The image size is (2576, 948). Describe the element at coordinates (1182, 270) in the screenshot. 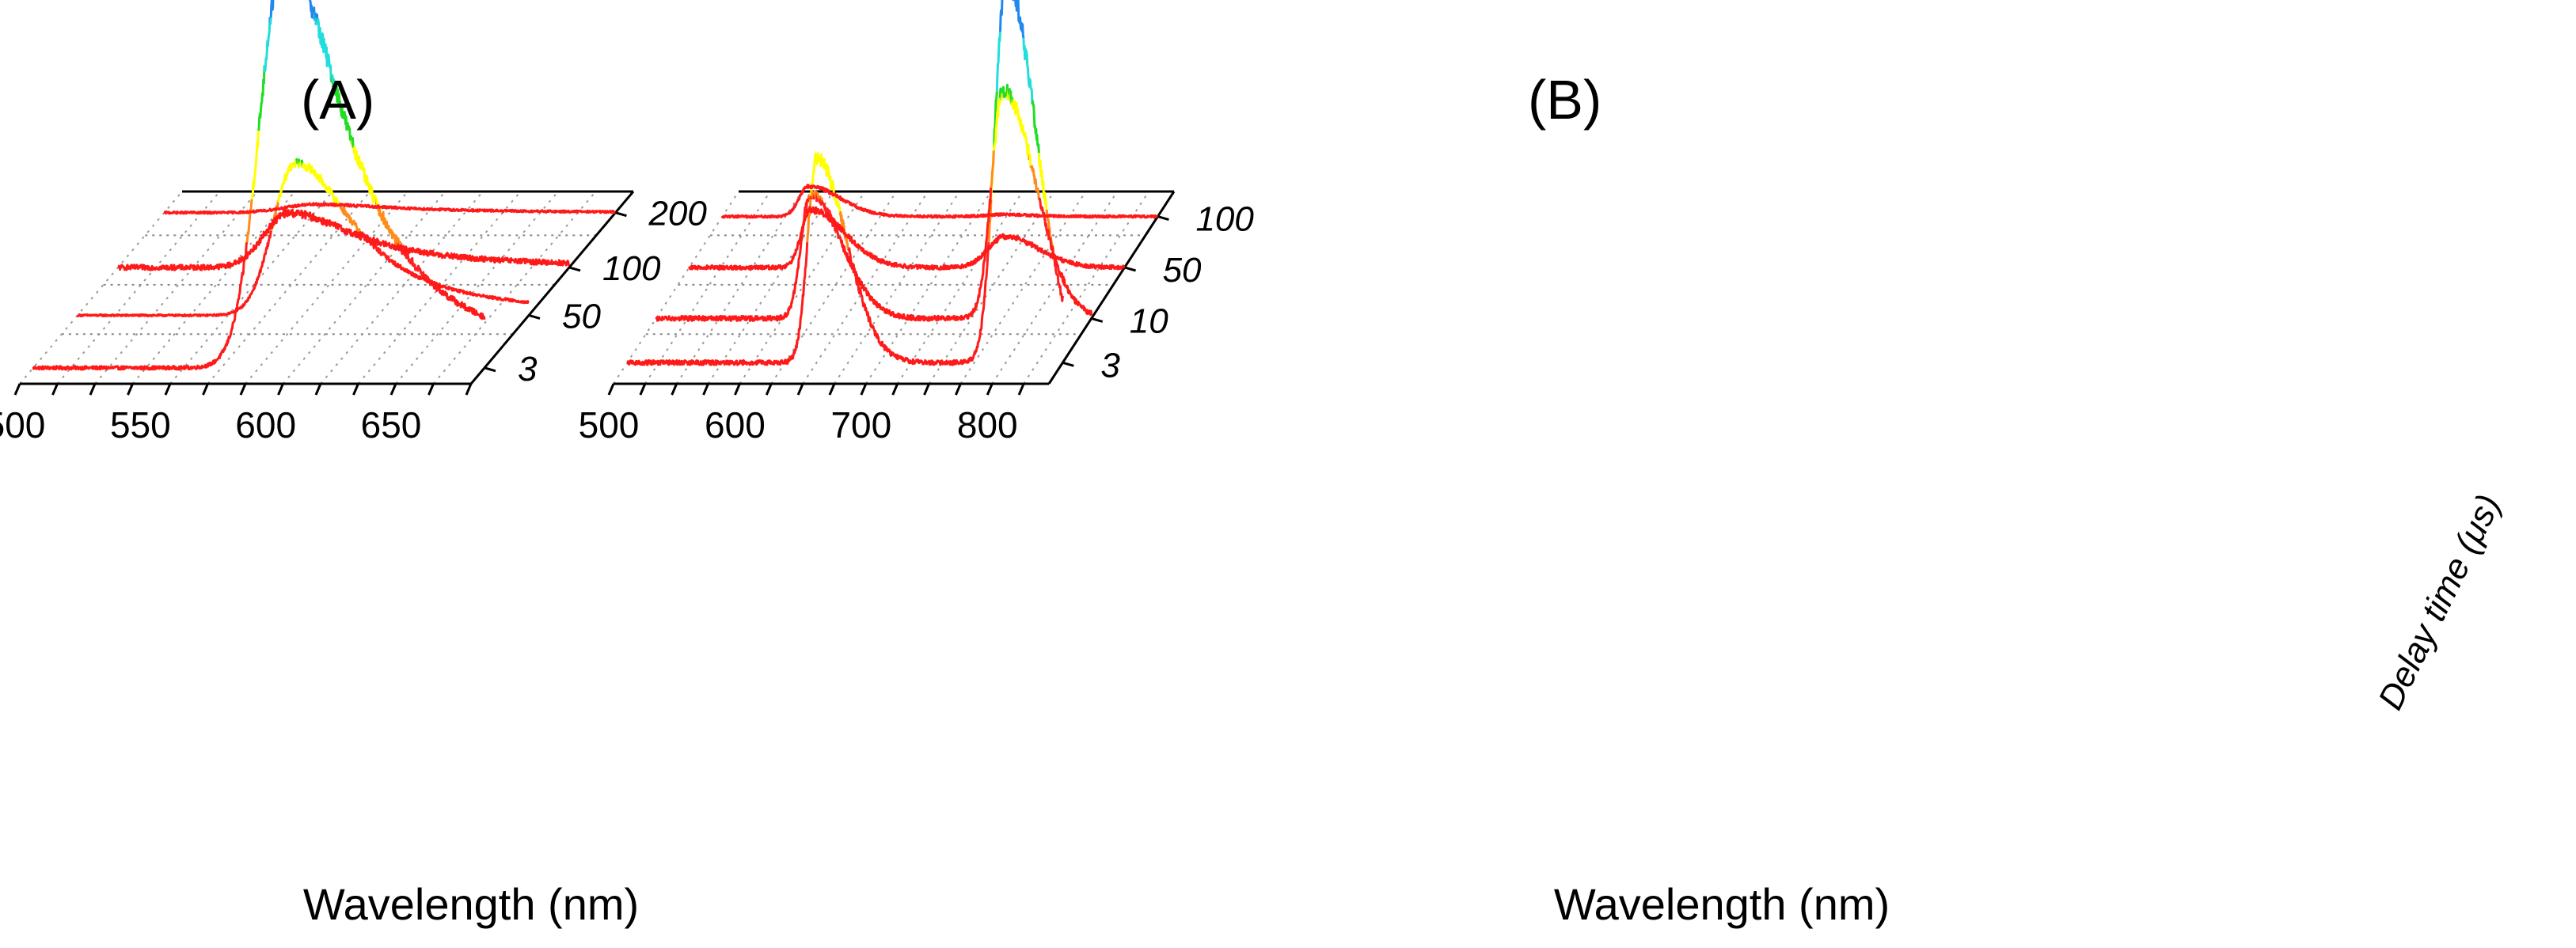

I see `delay-tick-label: 50` at that location.